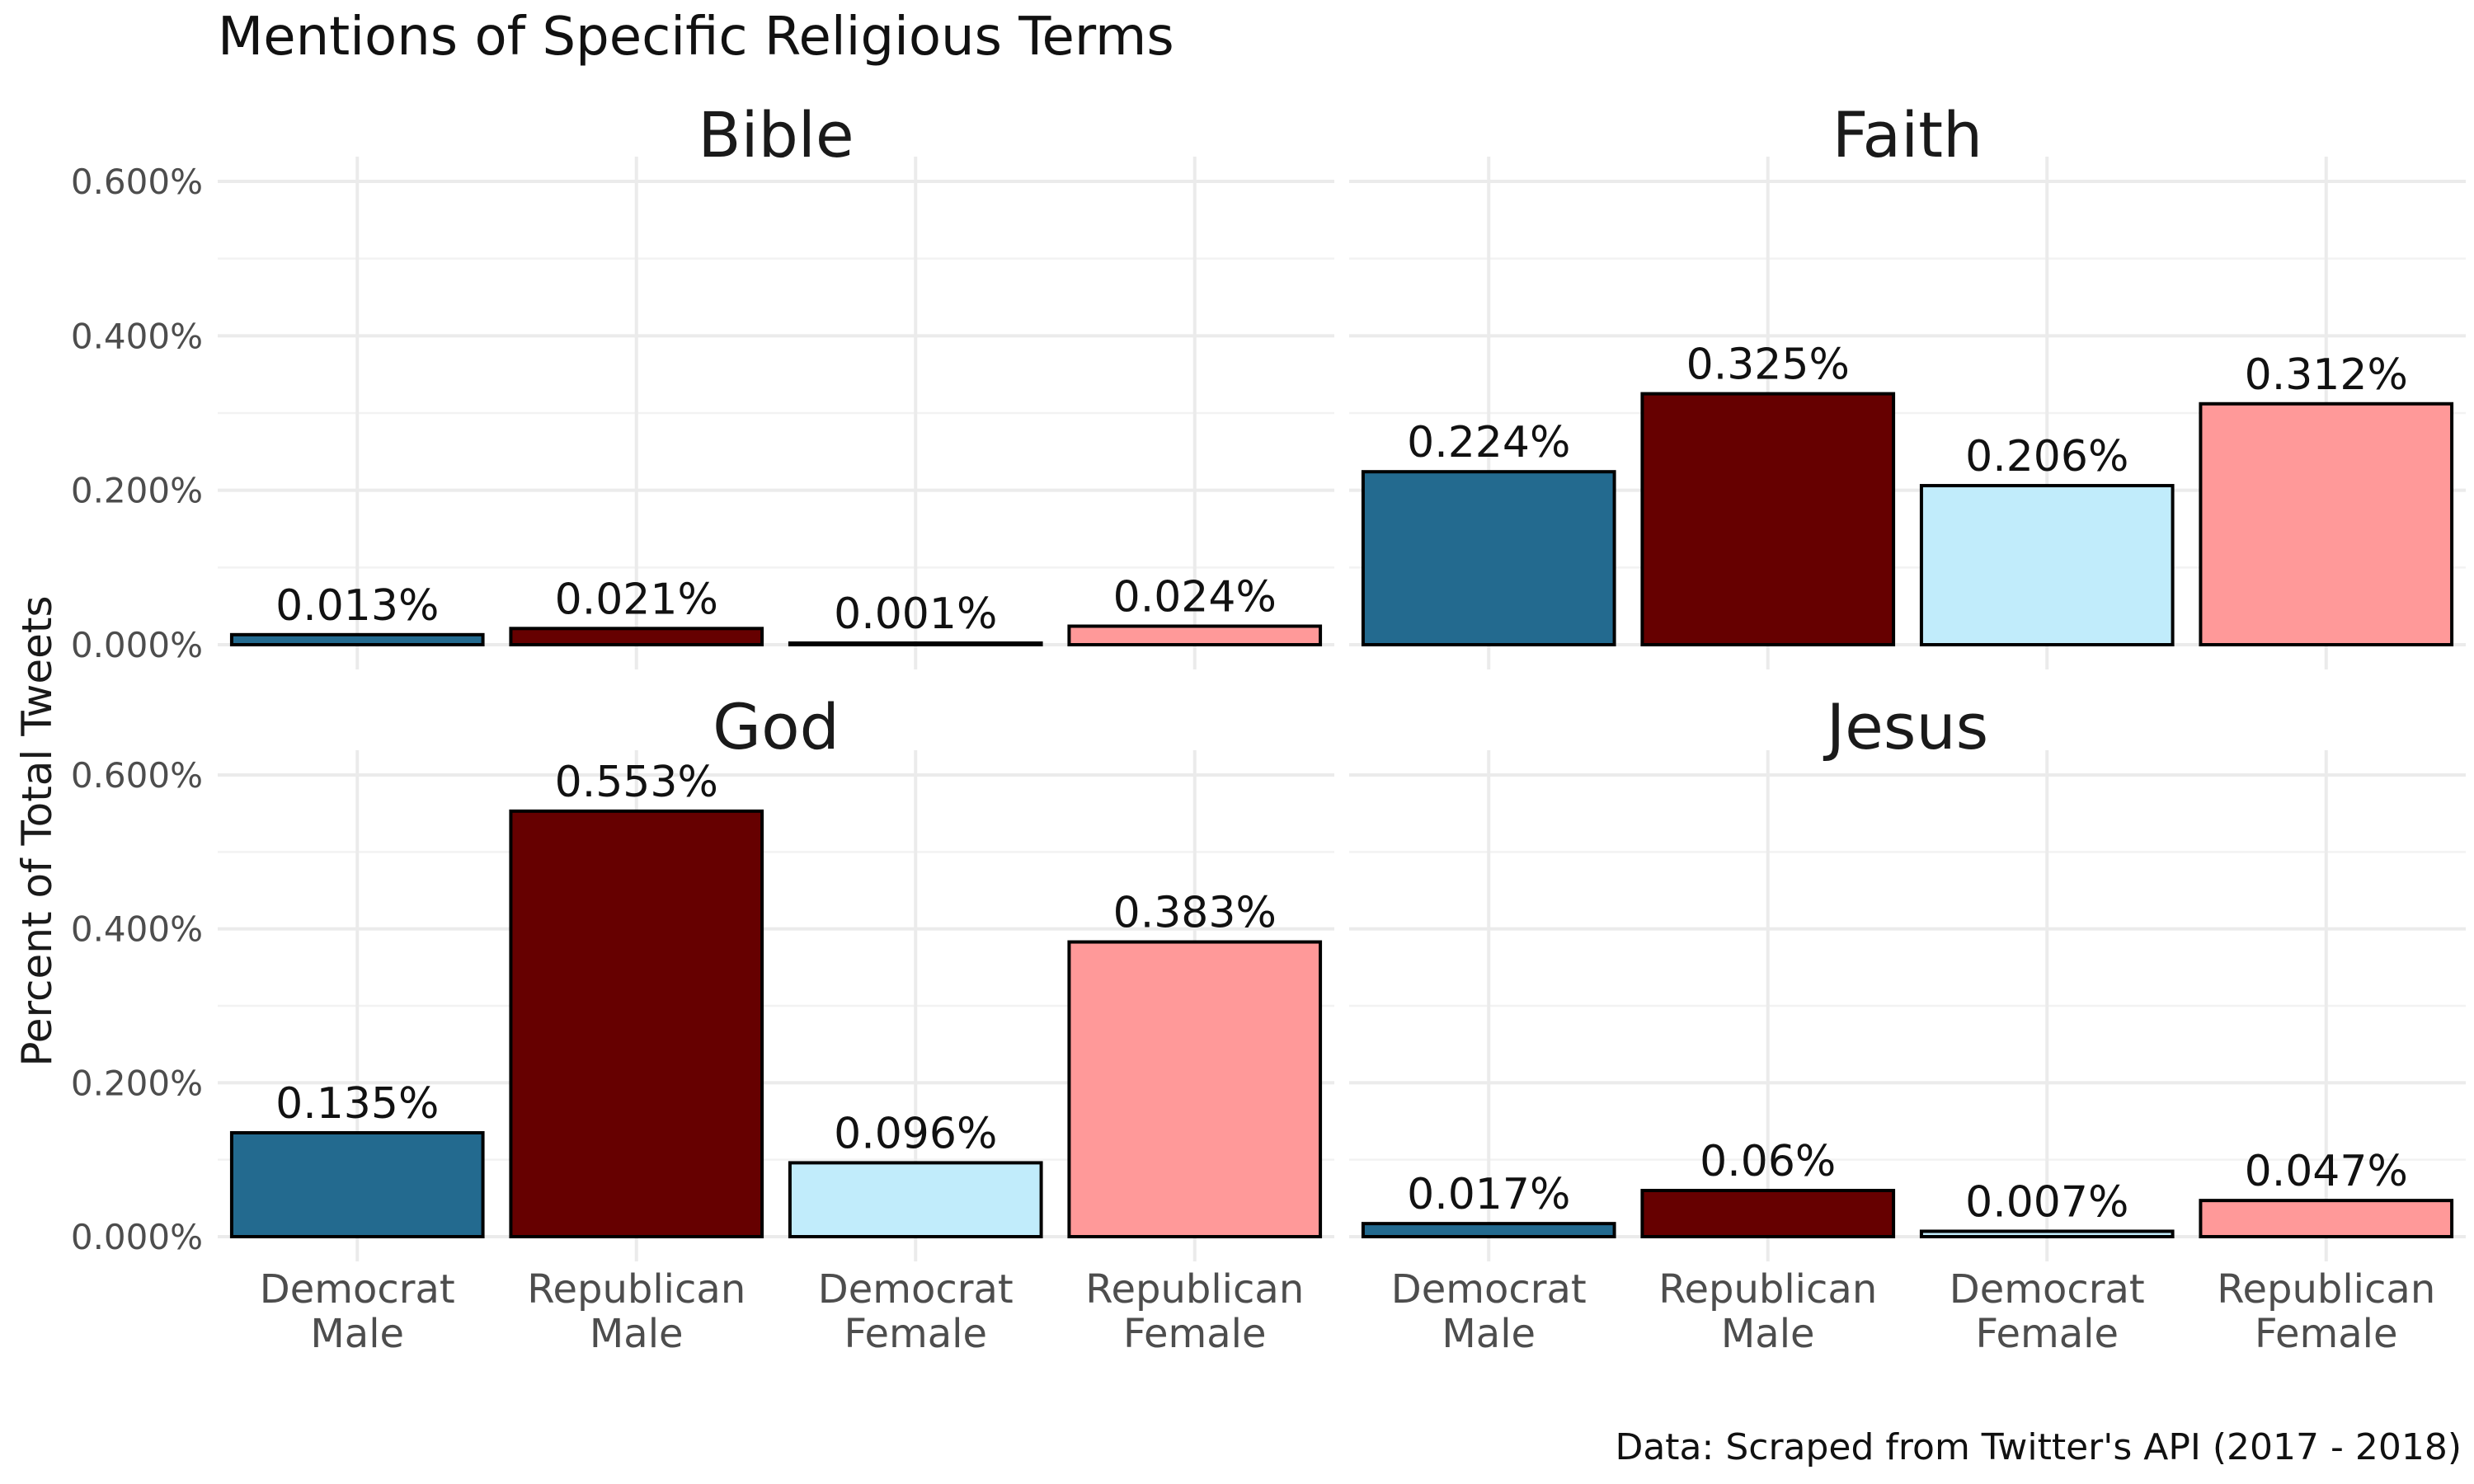 This screenshot has width=2474, height=1484. What do you see at coordinates (2326, 1171) in the screenshot?
I see `bar-value-label: 0.047%` at bounding box center [2326, 1171].